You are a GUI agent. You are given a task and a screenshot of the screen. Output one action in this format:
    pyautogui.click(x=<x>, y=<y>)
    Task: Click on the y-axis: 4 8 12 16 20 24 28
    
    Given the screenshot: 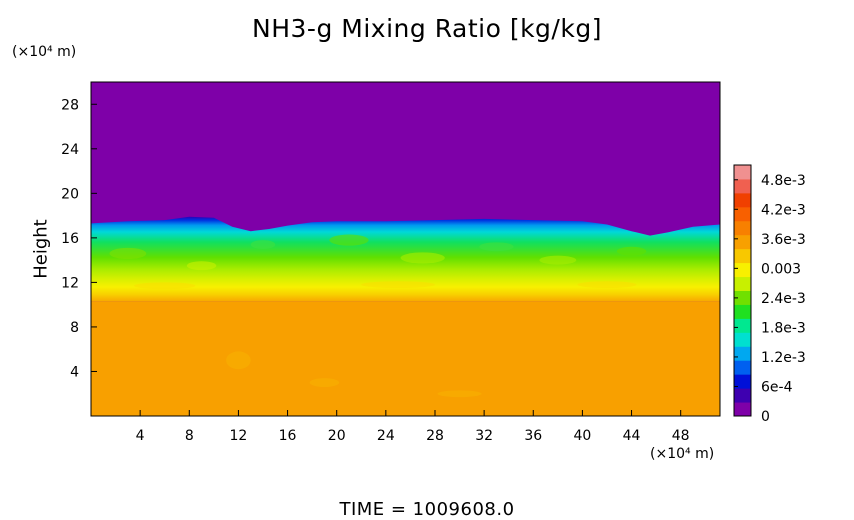 What is the action you would take?
    pyautogui.click(x=79, y=238)
    